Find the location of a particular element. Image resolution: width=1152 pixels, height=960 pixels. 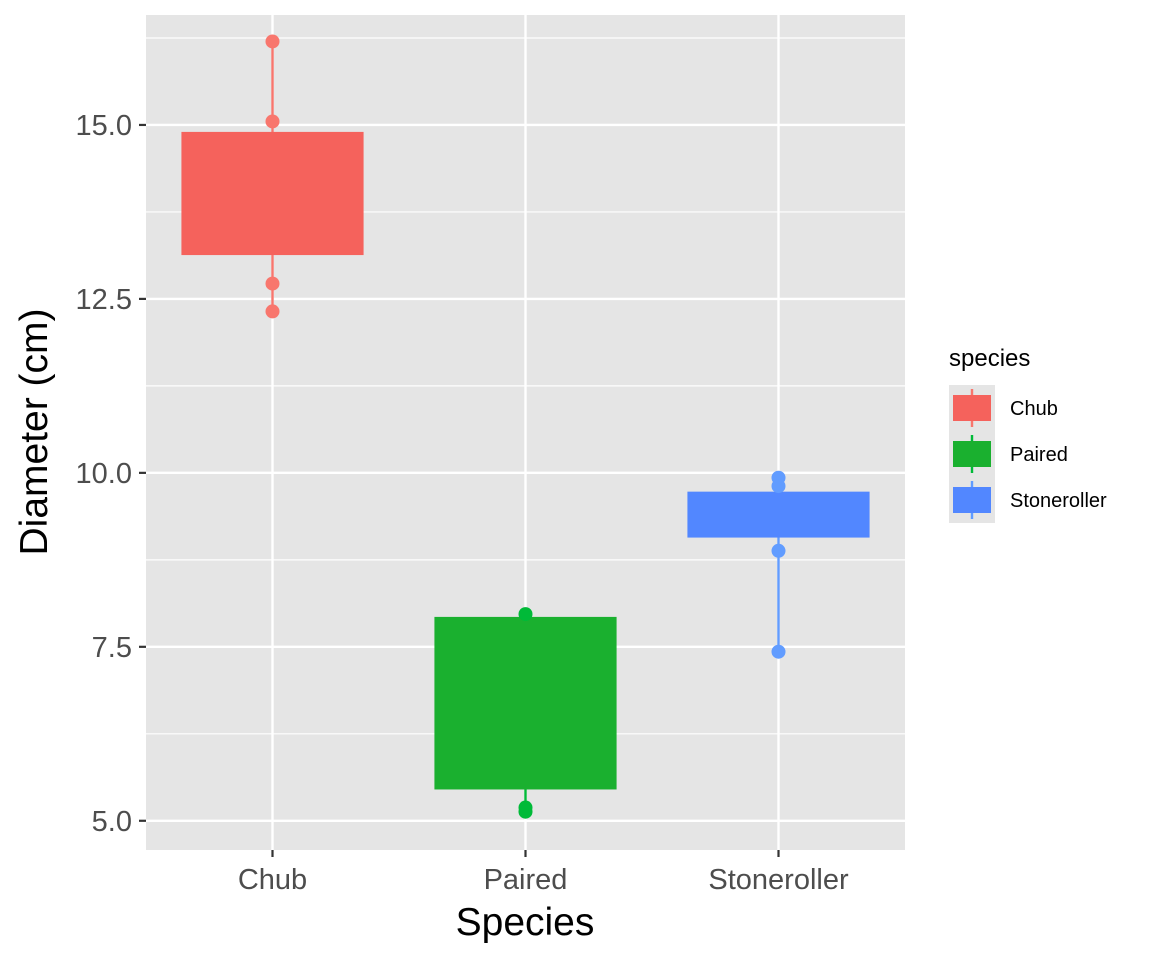

legend-item-stoneroller: Stoneroller is located at coordinates (1028, 500).